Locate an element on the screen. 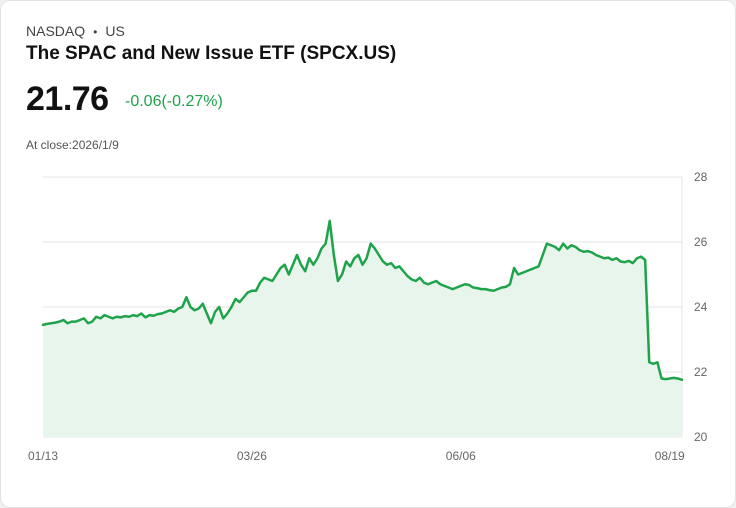  y-tick-label: 20 is located at coordinates (701, 437).